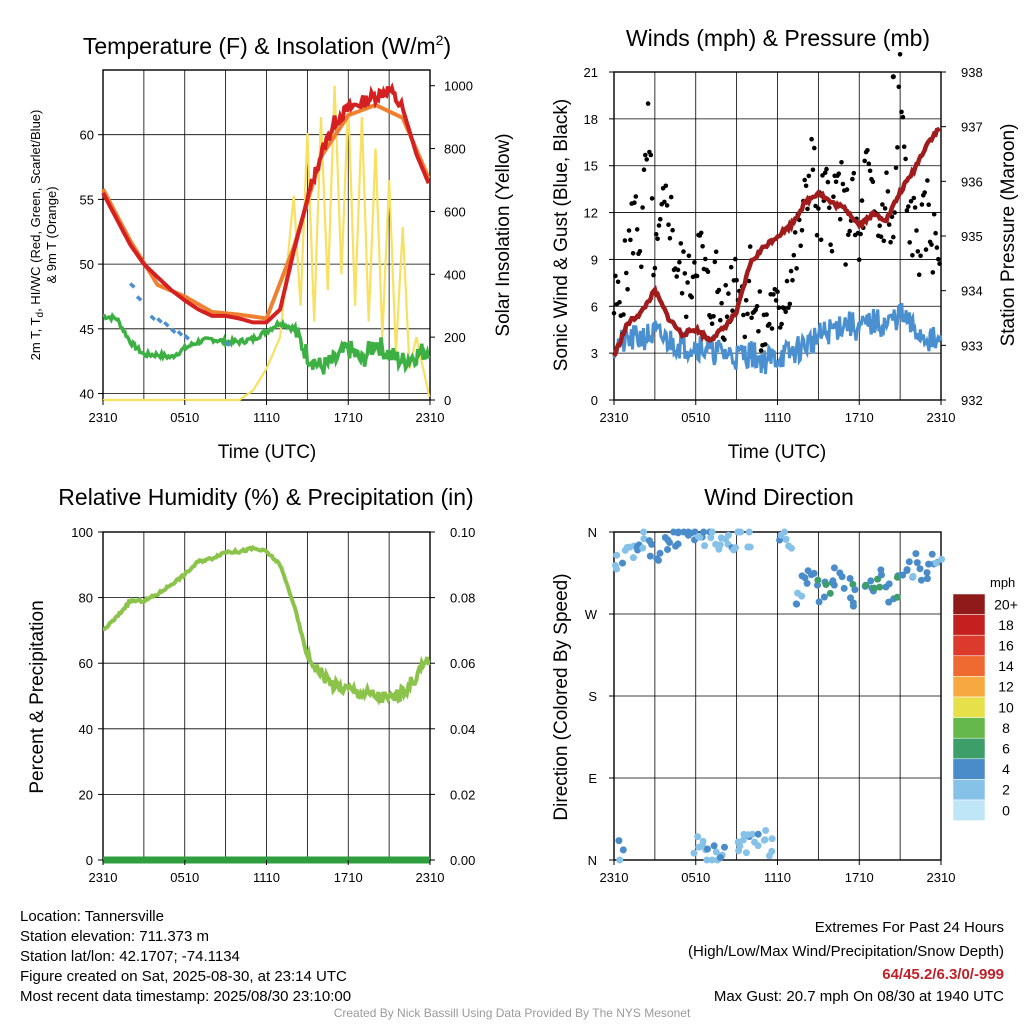  What do you see at coordinates (695, 417) in the screenshot?
I see `winds-x-tick-label: 0510` at bounding box center [695, 417].